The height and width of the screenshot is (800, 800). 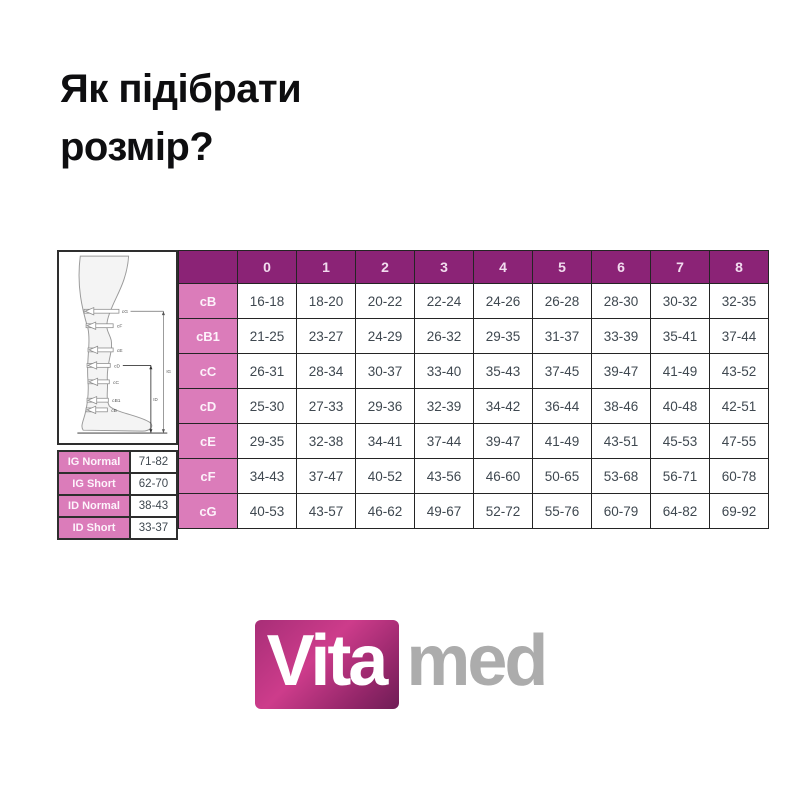 What do you see at coordinates (114, 411) in the screenshot?
I see `leg-point-label-cB: cB` at bounding box center [114, 411].